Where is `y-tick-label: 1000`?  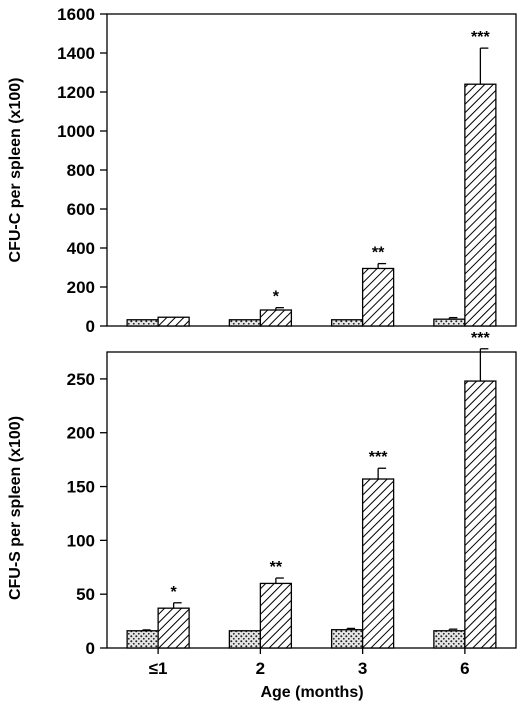
y-tick-label: 1000 is located at coordinates (76, 131).